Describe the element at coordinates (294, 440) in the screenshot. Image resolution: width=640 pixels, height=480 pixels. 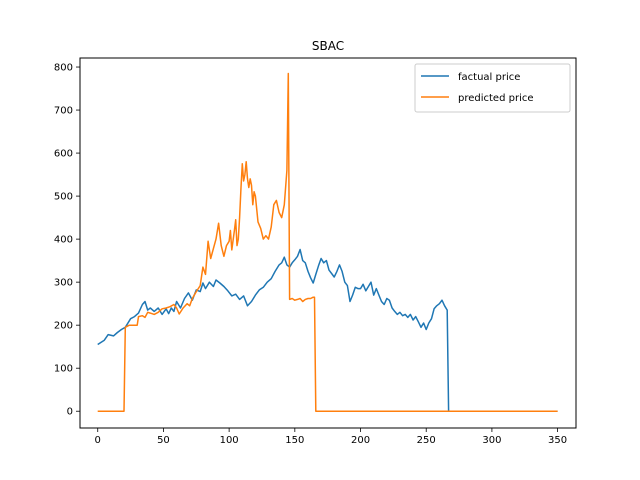
I see `x-tick-label: 150` at that location.